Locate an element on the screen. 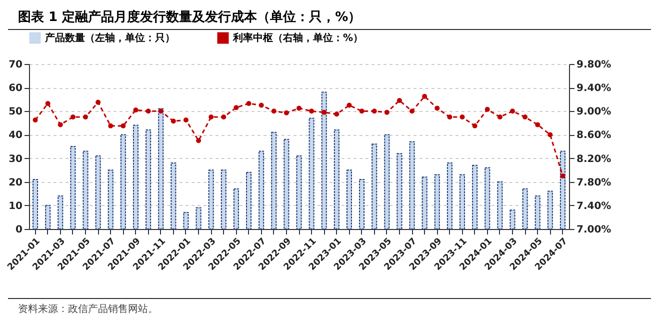 Image resolution: width=659 pixels, height=331 pixels. y-tick-label: 60 is located at coordinates (15, 88).